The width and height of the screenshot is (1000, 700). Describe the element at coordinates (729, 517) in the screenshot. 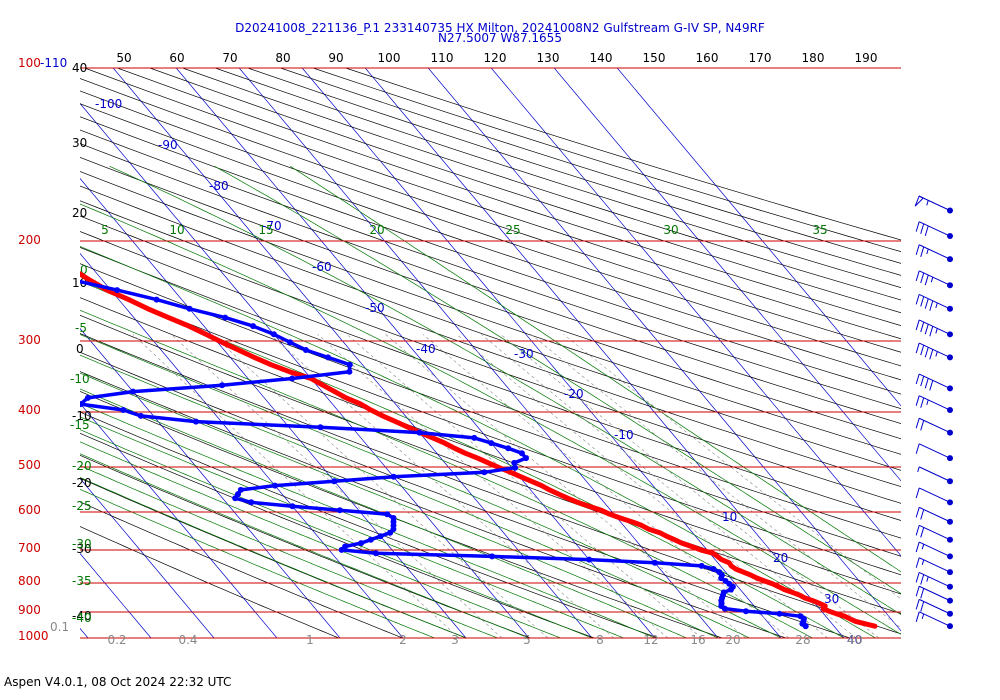

I see `isotherm-label: 10` at that location.